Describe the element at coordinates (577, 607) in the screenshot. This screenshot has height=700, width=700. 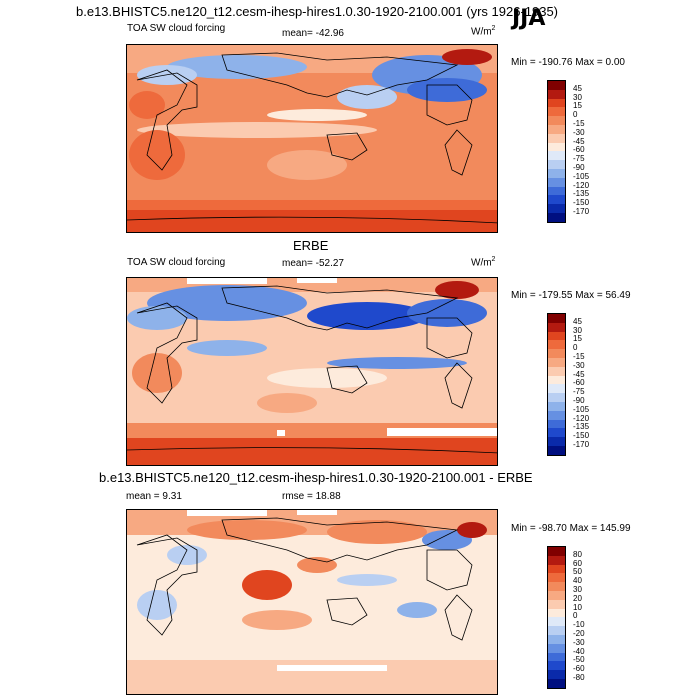
I see `colorbar-tick-label: 10` at that location.